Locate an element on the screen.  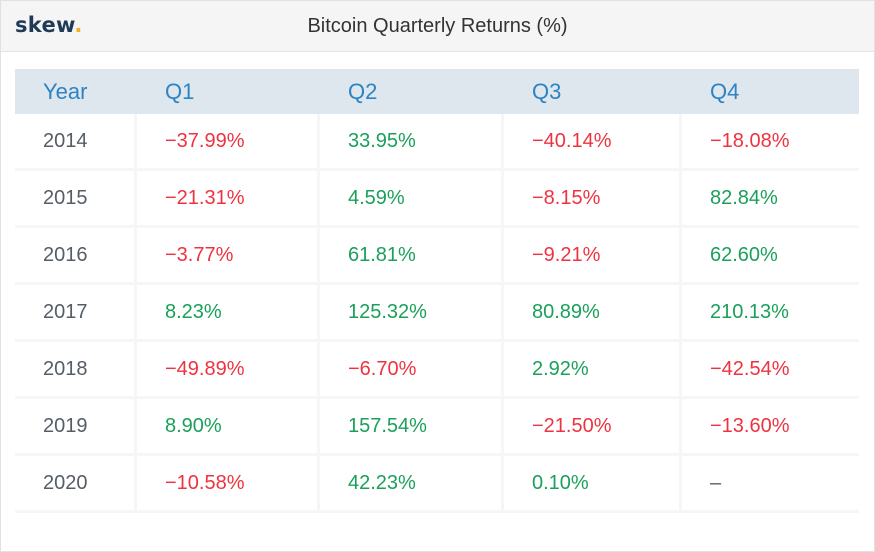
column-header-q1: Q1 is located at coordinates (180, 91).